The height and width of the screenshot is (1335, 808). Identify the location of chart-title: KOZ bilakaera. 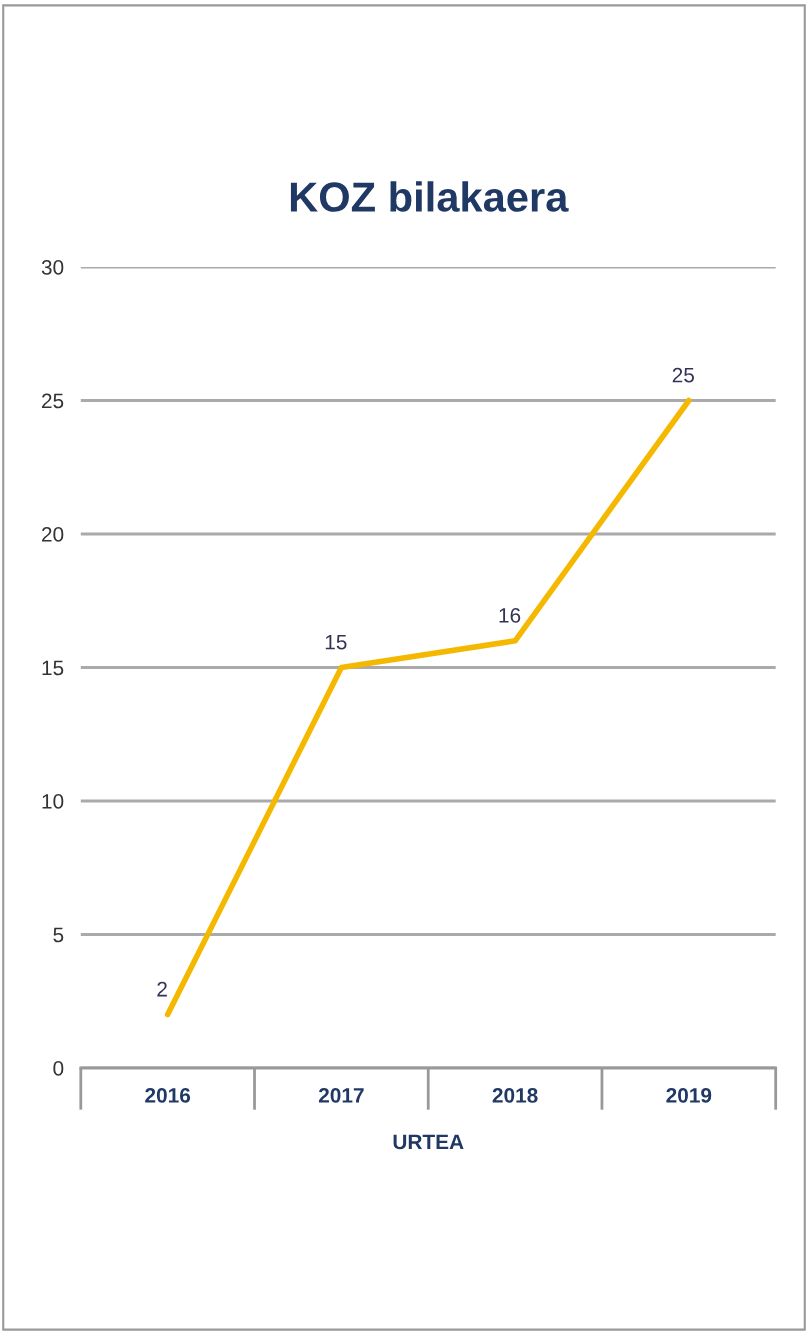
(429, 196).